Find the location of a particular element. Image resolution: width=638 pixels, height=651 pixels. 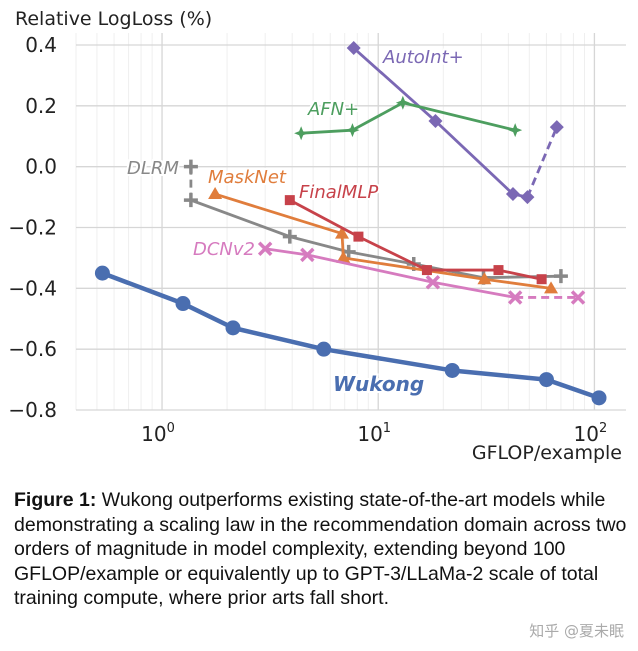

afn--label: AFN+ is located at coordinates (333, 109).